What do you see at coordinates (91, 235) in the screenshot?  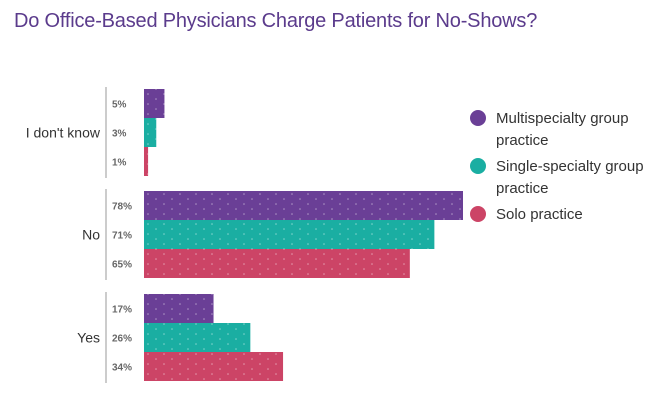 I see `category-label-no: No` at bounding box center [91, 235].